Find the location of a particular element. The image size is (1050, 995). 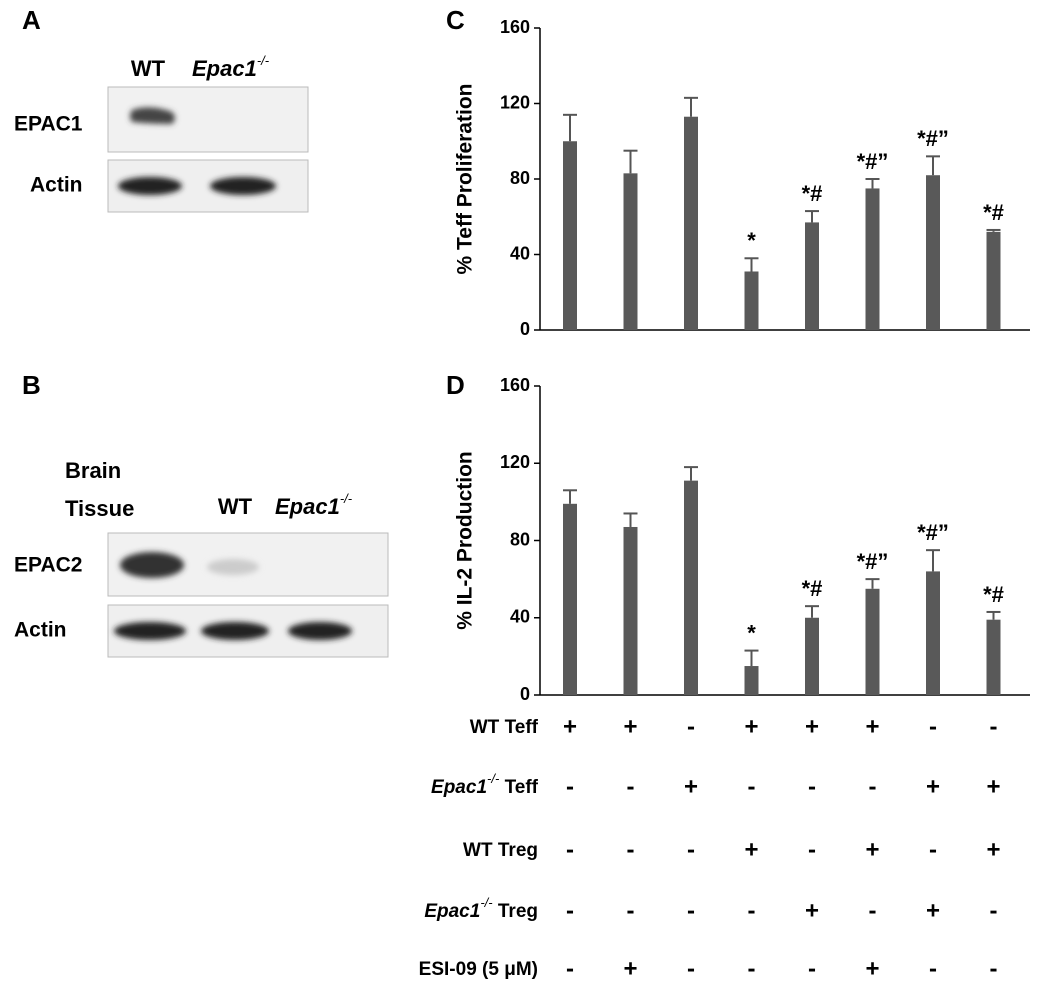

row-label: Actin is located at coordinates (56, 185).